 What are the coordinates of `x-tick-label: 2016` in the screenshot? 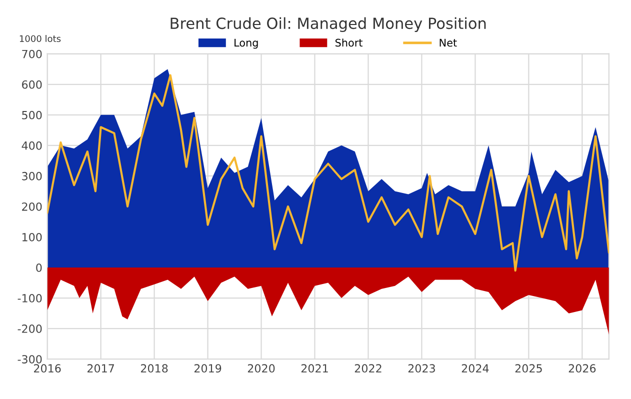 It's located at (47, 368).